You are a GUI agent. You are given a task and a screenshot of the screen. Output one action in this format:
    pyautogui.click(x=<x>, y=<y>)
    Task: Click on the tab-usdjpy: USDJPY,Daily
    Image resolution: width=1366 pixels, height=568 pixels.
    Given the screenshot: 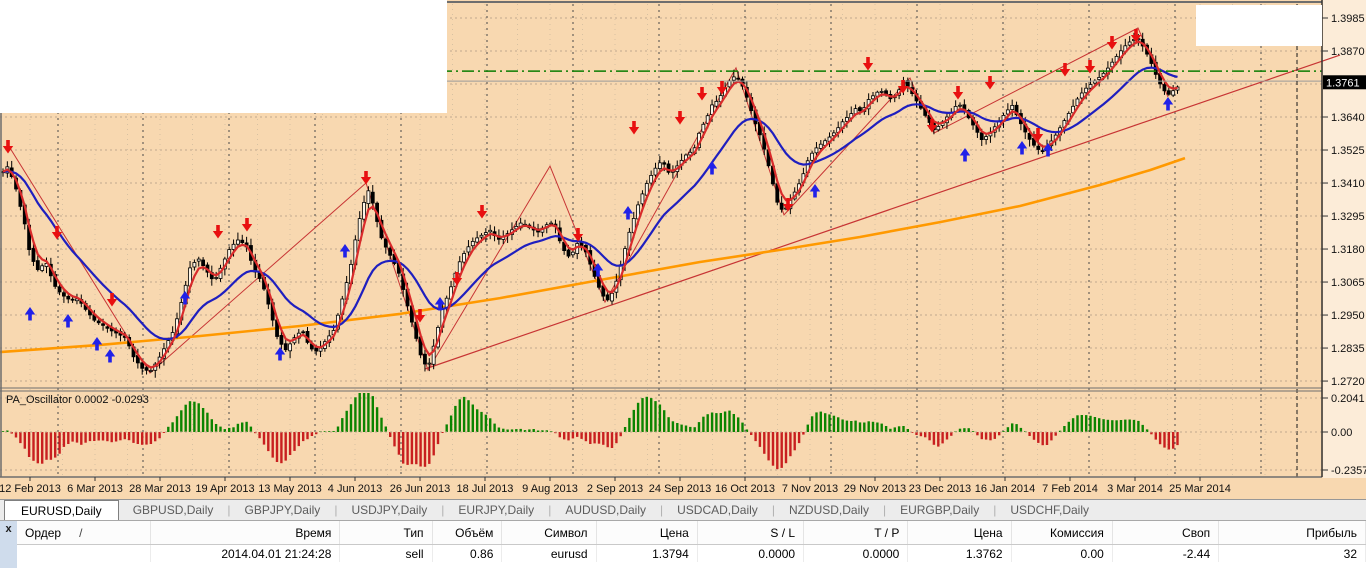 What is the action you would take?
    pyautogui.click(x=389, y=510)
    